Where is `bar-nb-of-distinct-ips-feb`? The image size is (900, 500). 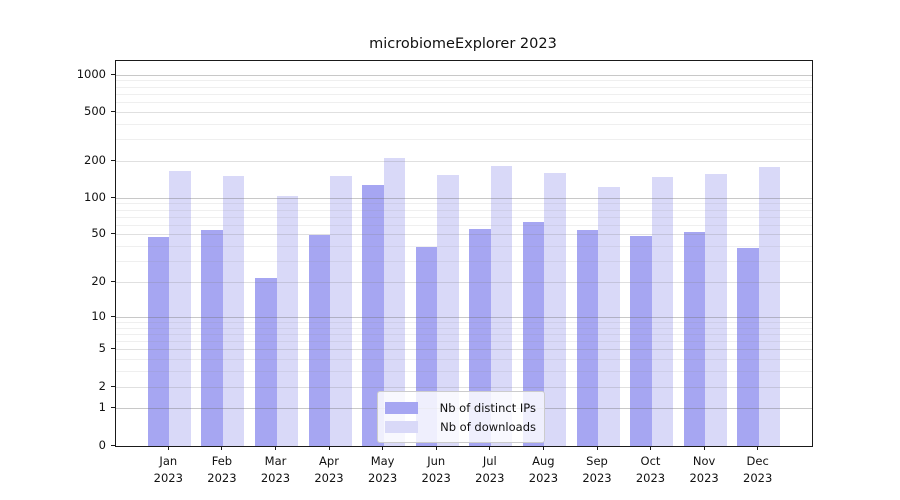 bar-nb-of-distinct-ips-feb is located at coordinates (212, 337).